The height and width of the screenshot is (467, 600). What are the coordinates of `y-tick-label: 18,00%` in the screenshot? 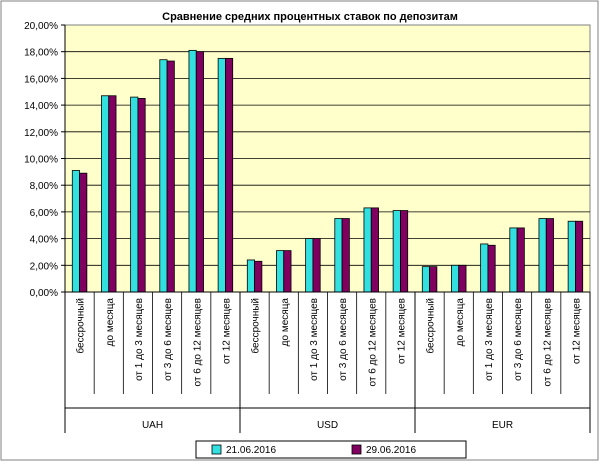 It's located at (41, 53).